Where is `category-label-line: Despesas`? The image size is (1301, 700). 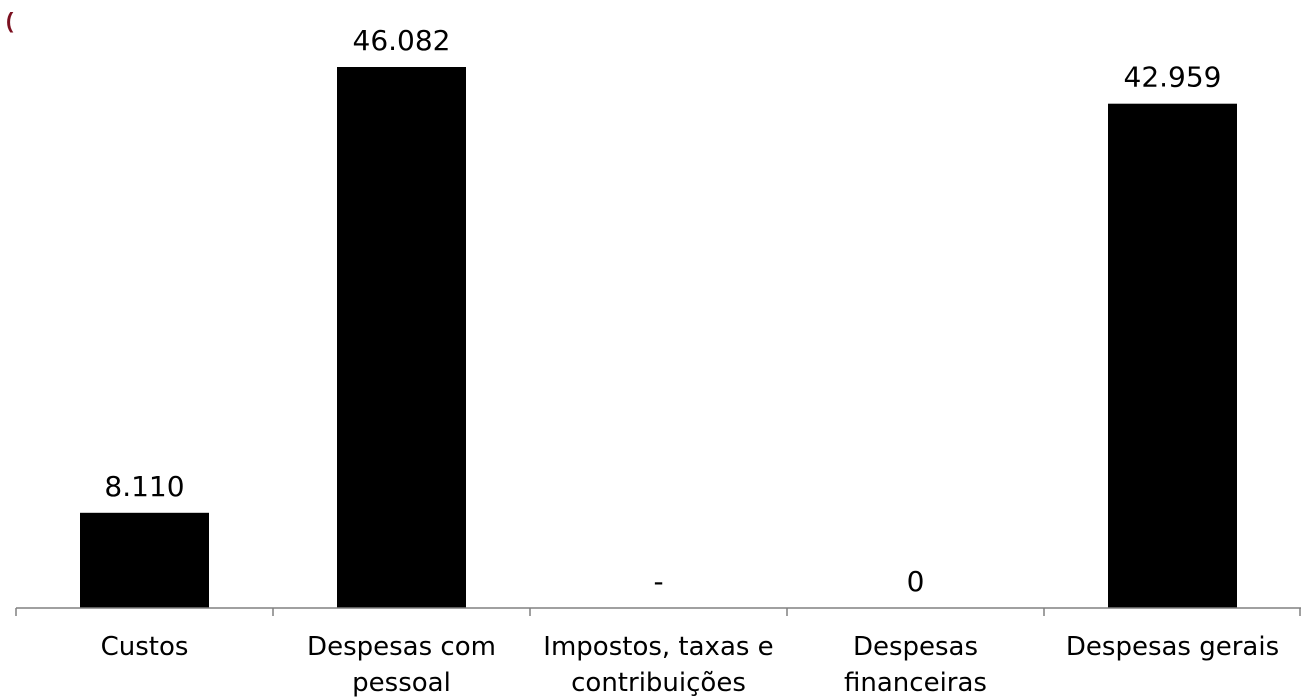 category-label-line: Despesas is located at coordinates (915, 647).